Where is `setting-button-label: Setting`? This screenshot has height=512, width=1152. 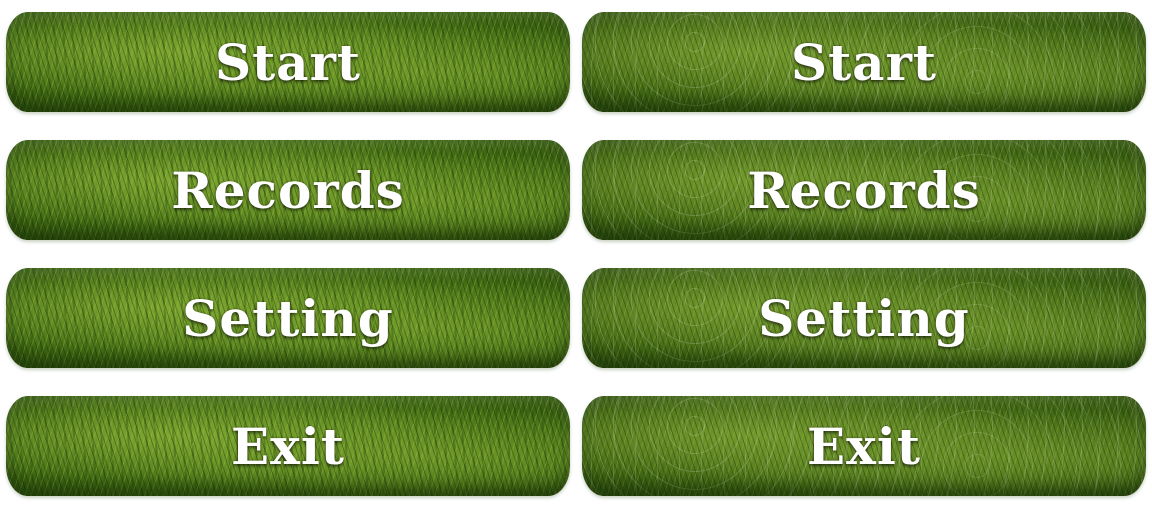
setting-button-label: Setting is located at coordinates (288, 318).